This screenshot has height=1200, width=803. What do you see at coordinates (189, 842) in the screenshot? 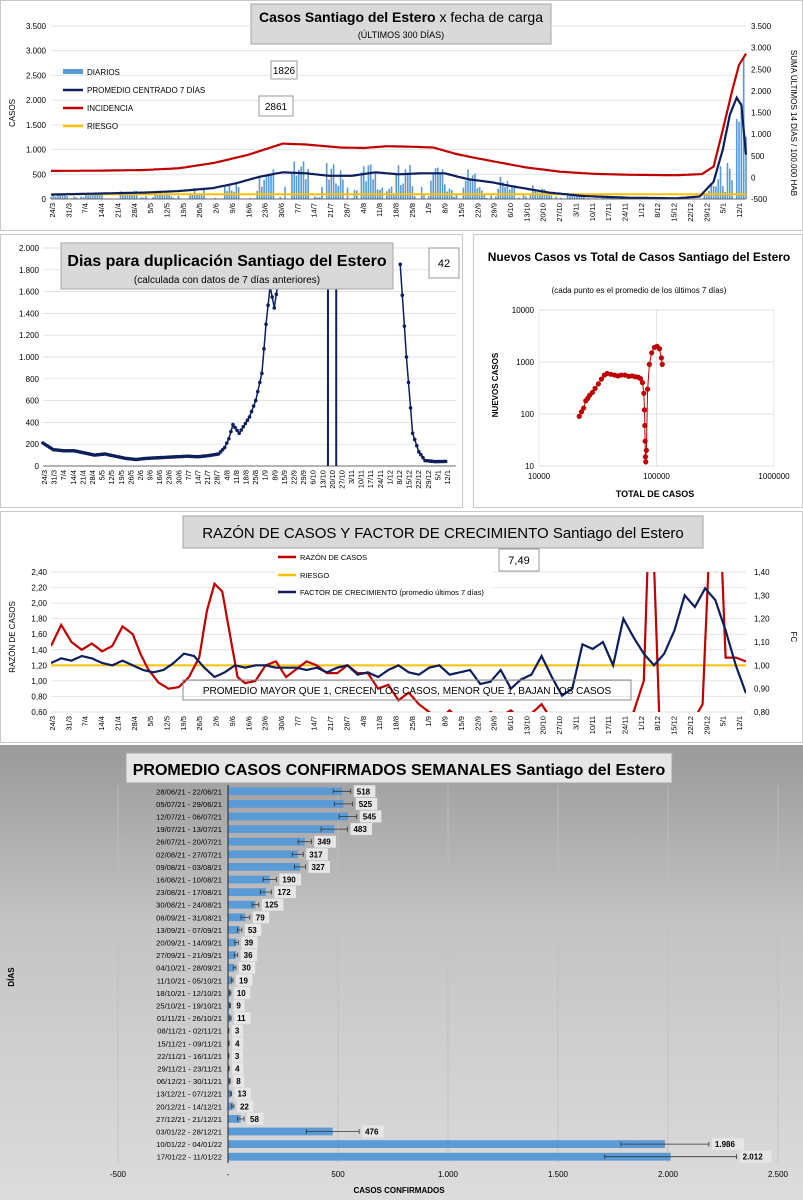
I see `prom-category: 26/07/21 - 20/07/21` at bounding box center [189, 842].